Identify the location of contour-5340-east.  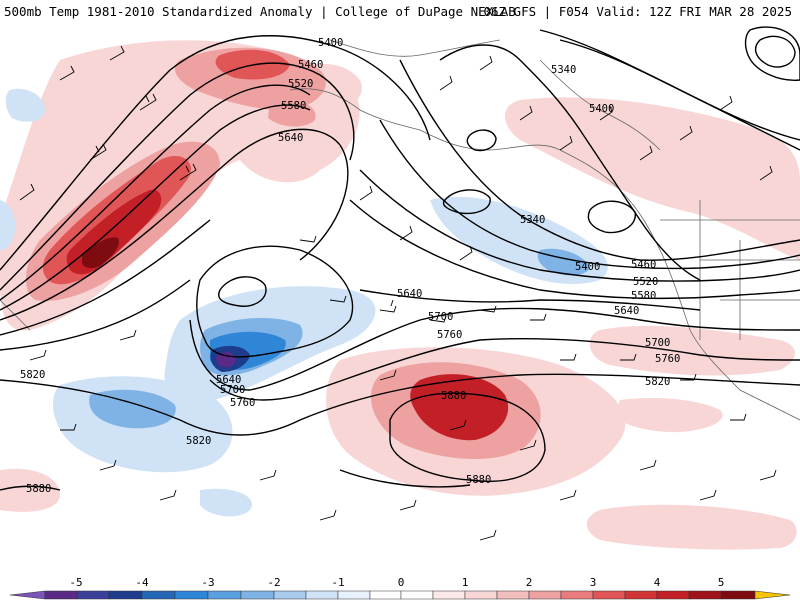
(570, 162).